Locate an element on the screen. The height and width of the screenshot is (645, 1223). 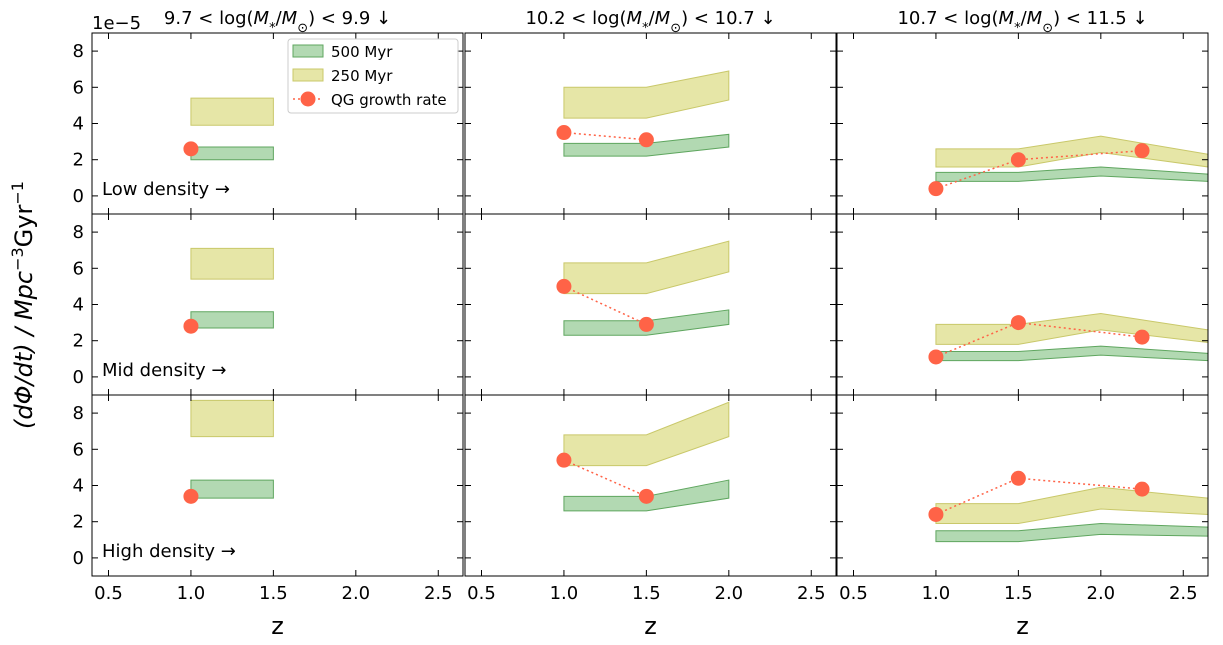
labels-layer: 1e−5 (dΦ/dt) / Mpc−3Gyr−1 is located at coordinates (75, 221).